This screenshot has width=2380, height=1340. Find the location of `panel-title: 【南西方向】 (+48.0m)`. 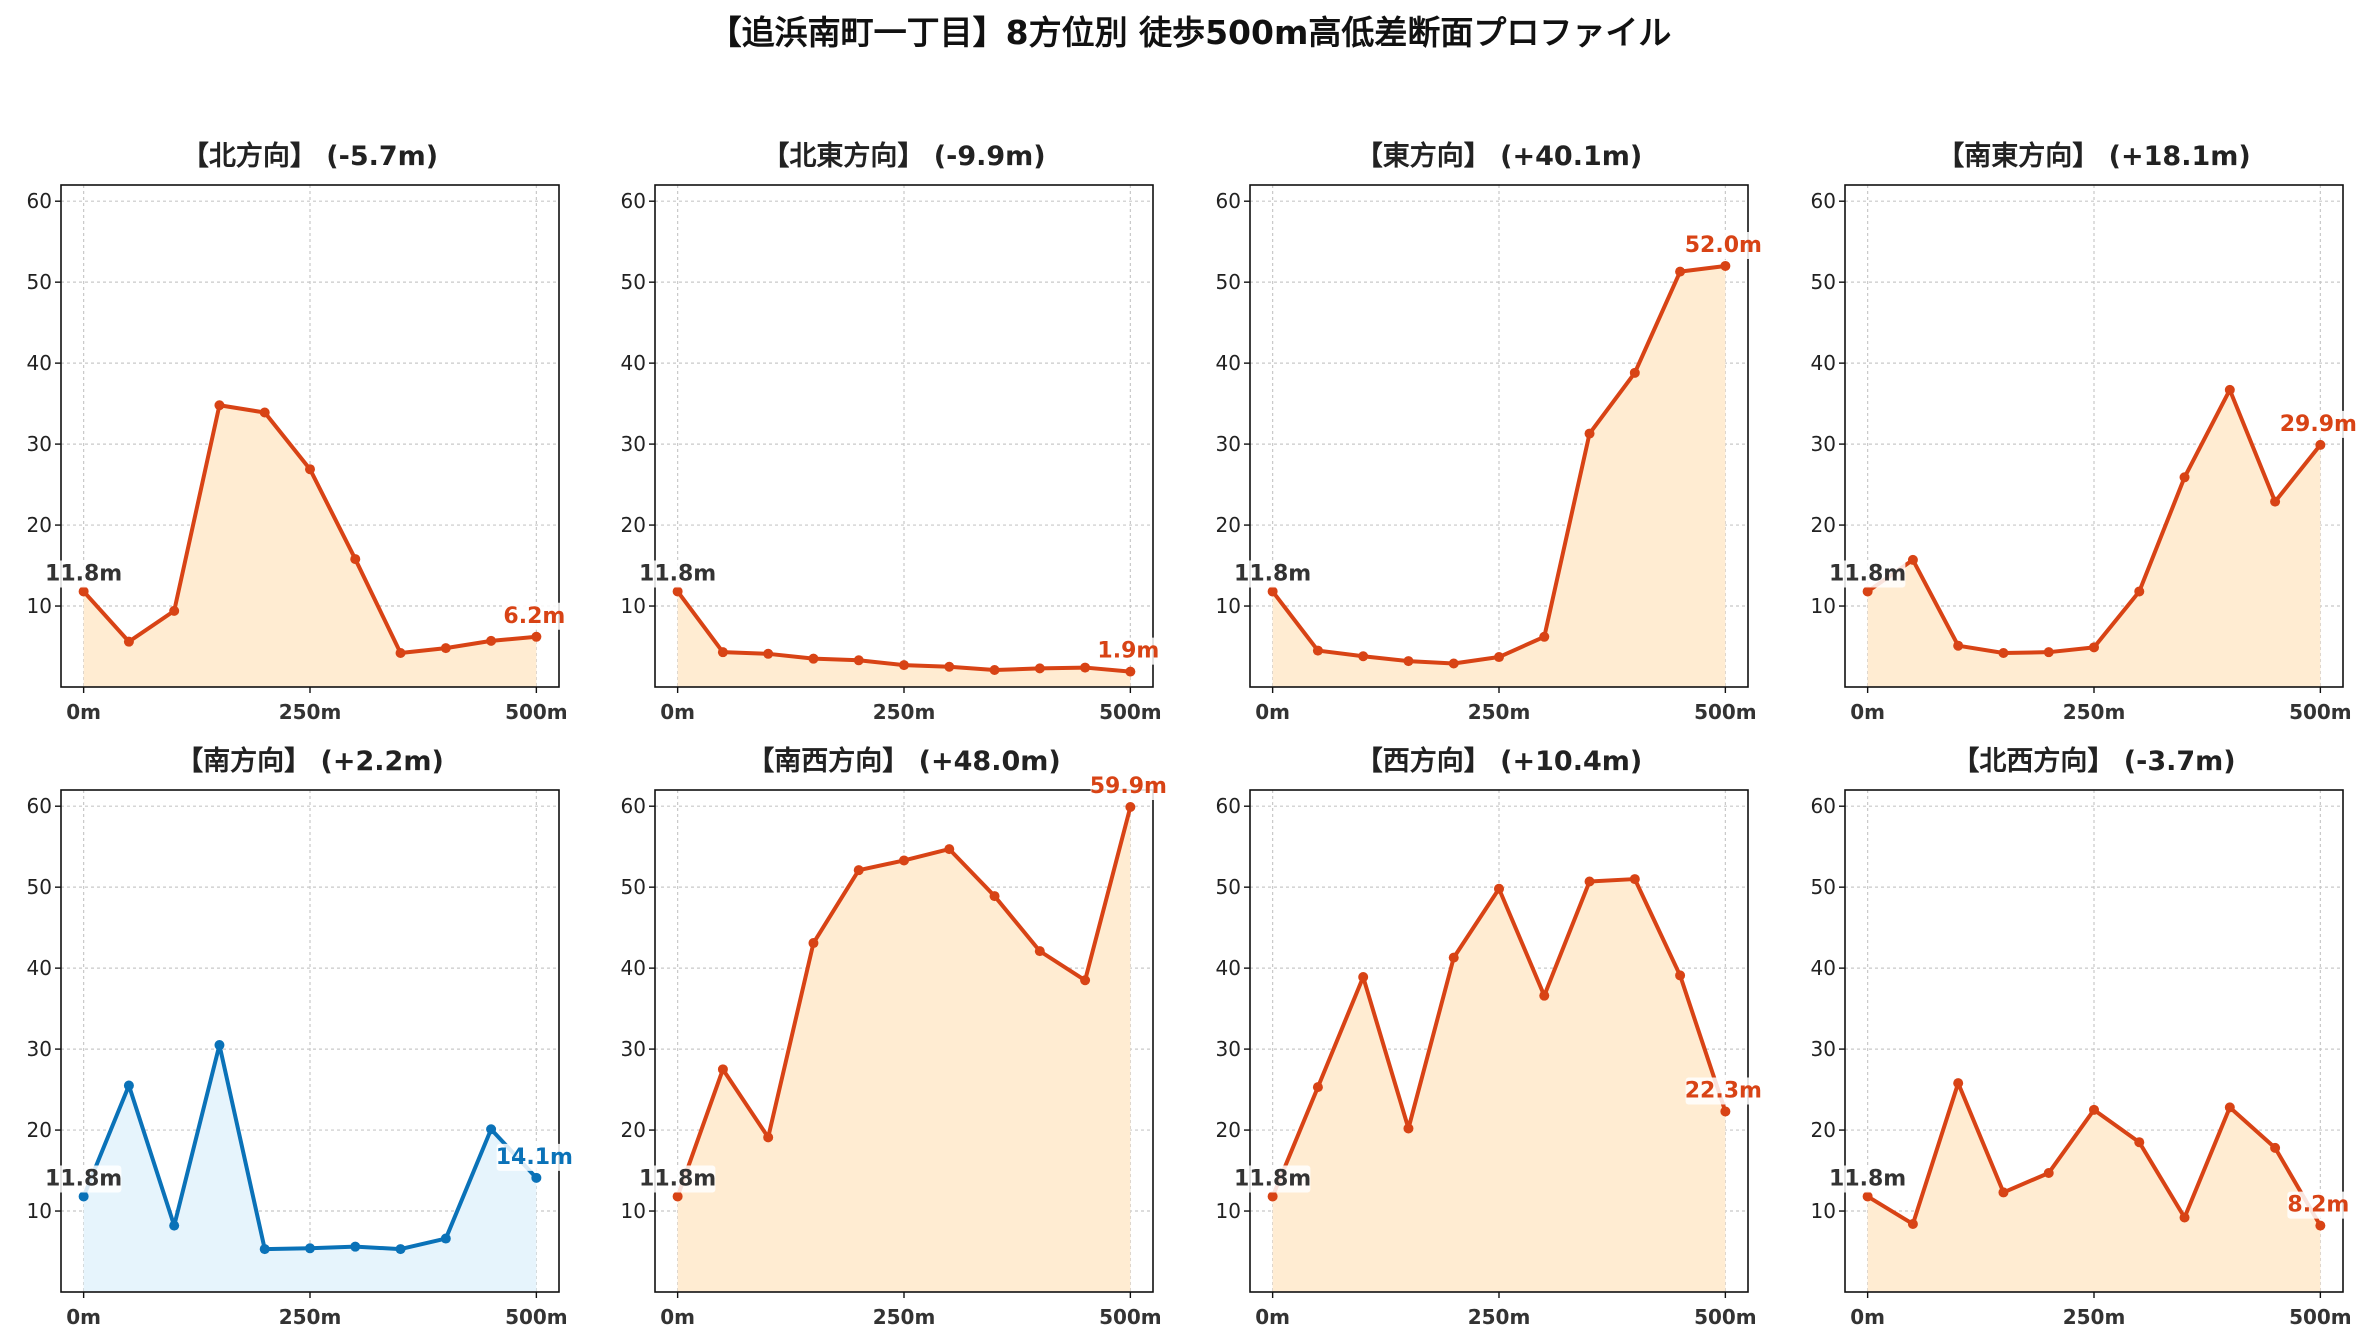

panel-title: 【南西方向】 (+48.0m) is located at coordinates (903, 761).